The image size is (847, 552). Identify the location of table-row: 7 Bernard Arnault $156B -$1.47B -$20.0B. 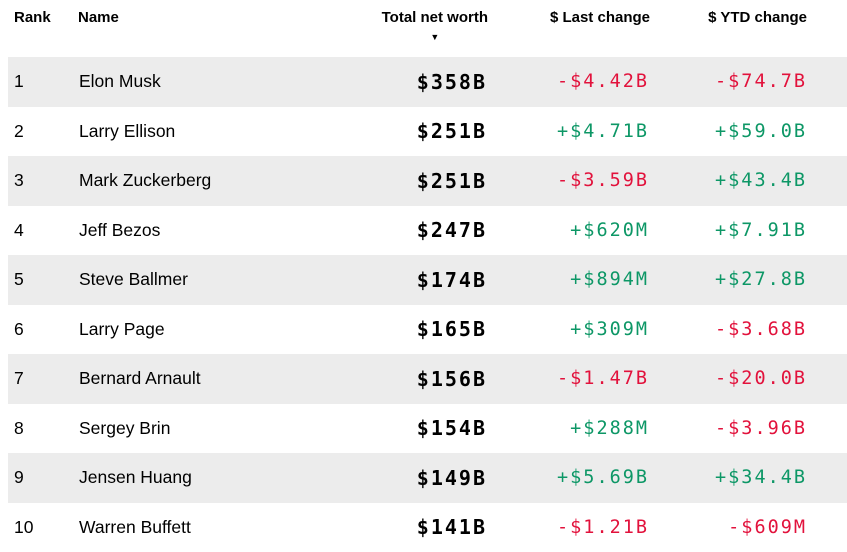
(427, 379).